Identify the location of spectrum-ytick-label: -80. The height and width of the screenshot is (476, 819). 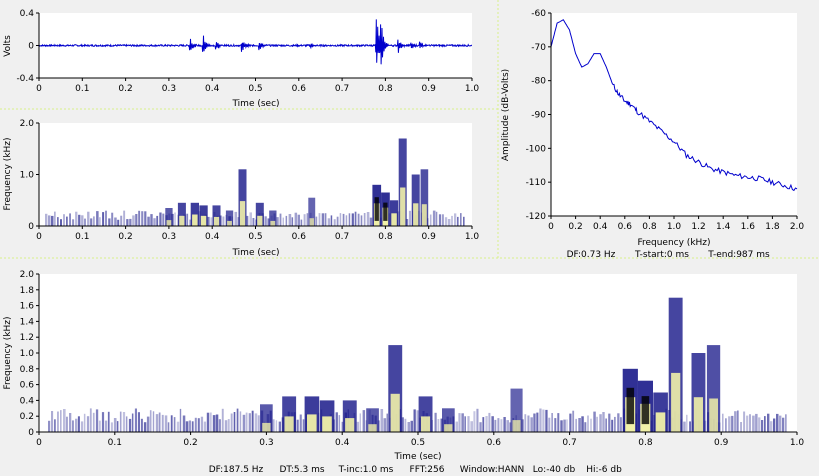
(538, 82).